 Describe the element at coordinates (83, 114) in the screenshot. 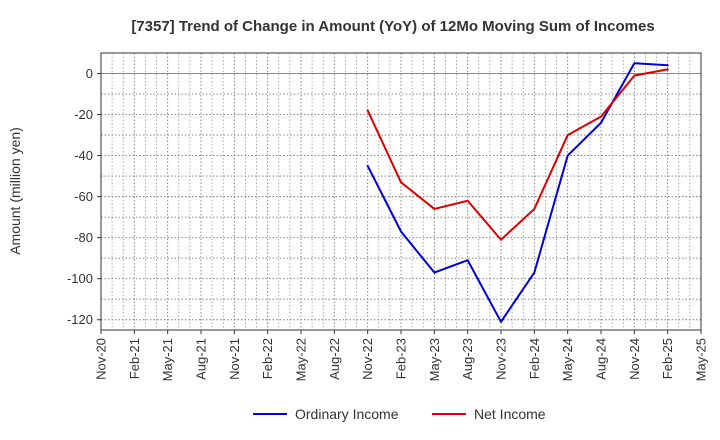

I see `y-tick-label: -20` at that location.